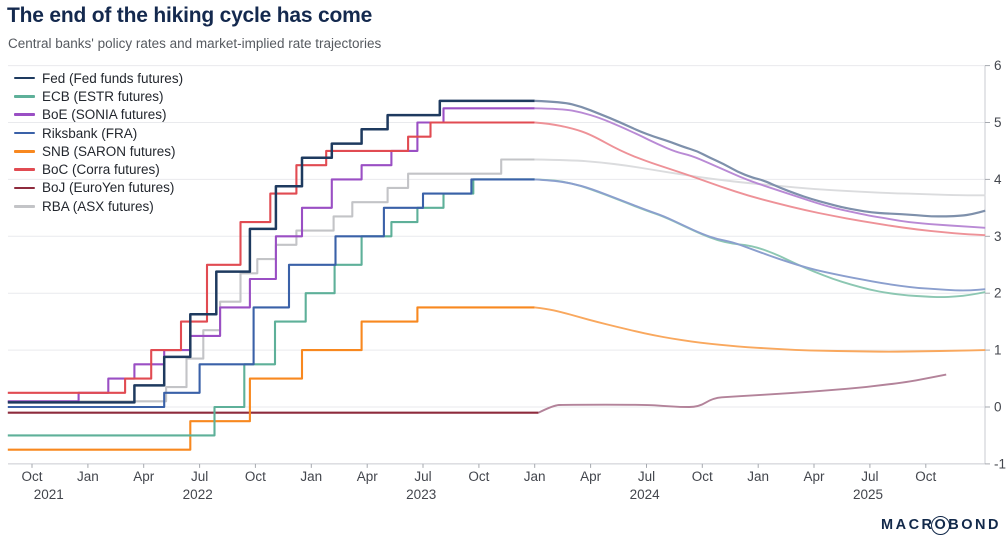 The height and width of the screenshot is (542, 1008). What do you see at coordinates (90, 133) in the screenshot?
I see `legend-label-riksbank: Riksbank (FRA)` at bounding box center [90, 133].